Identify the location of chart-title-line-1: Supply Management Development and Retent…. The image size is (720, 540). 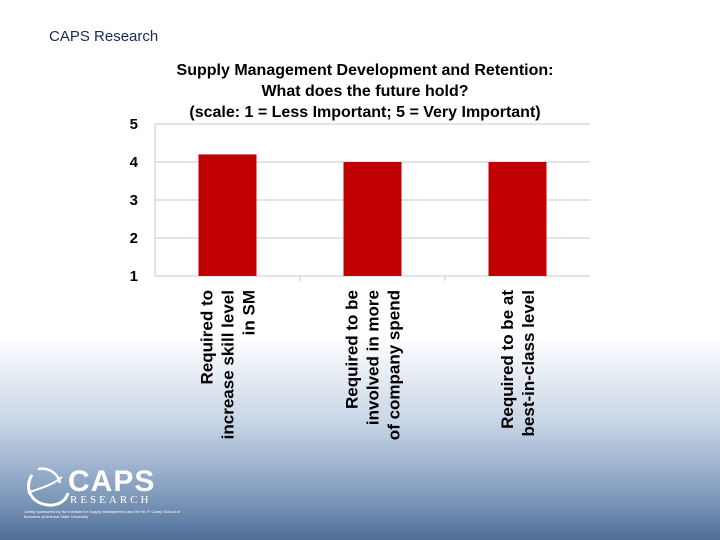
(365, 70).